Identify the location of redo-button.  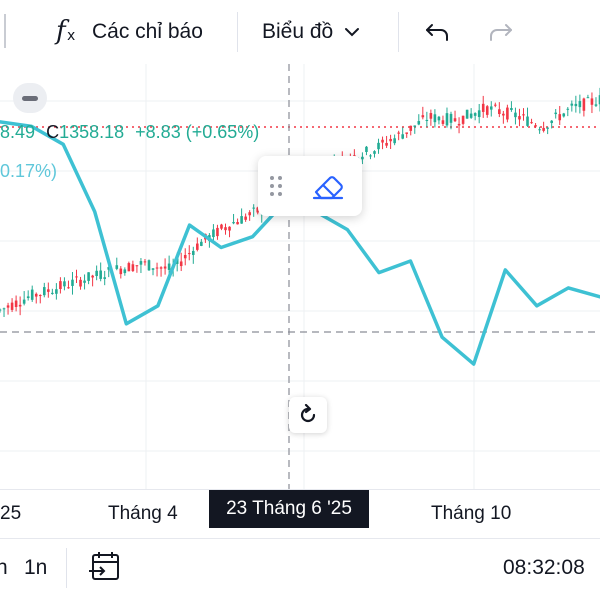
(500, 32).